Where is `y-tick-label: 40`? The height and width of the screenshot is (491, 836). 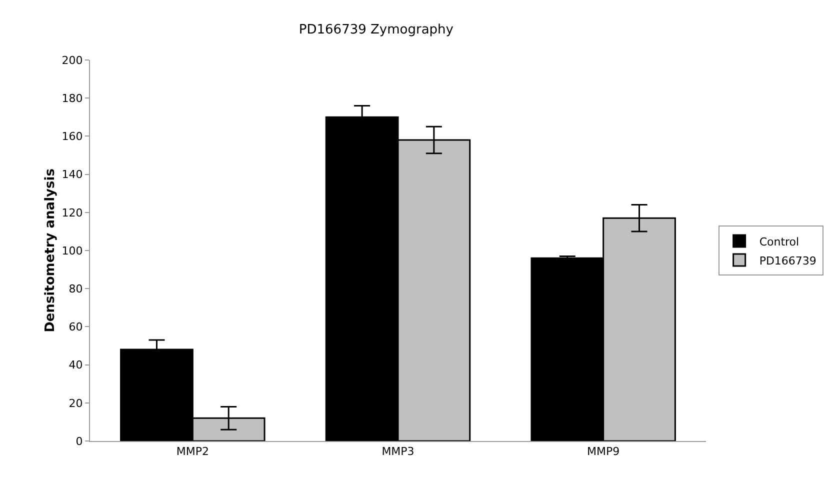 y-tick-label: 40 is located at coordinates (75, 365).